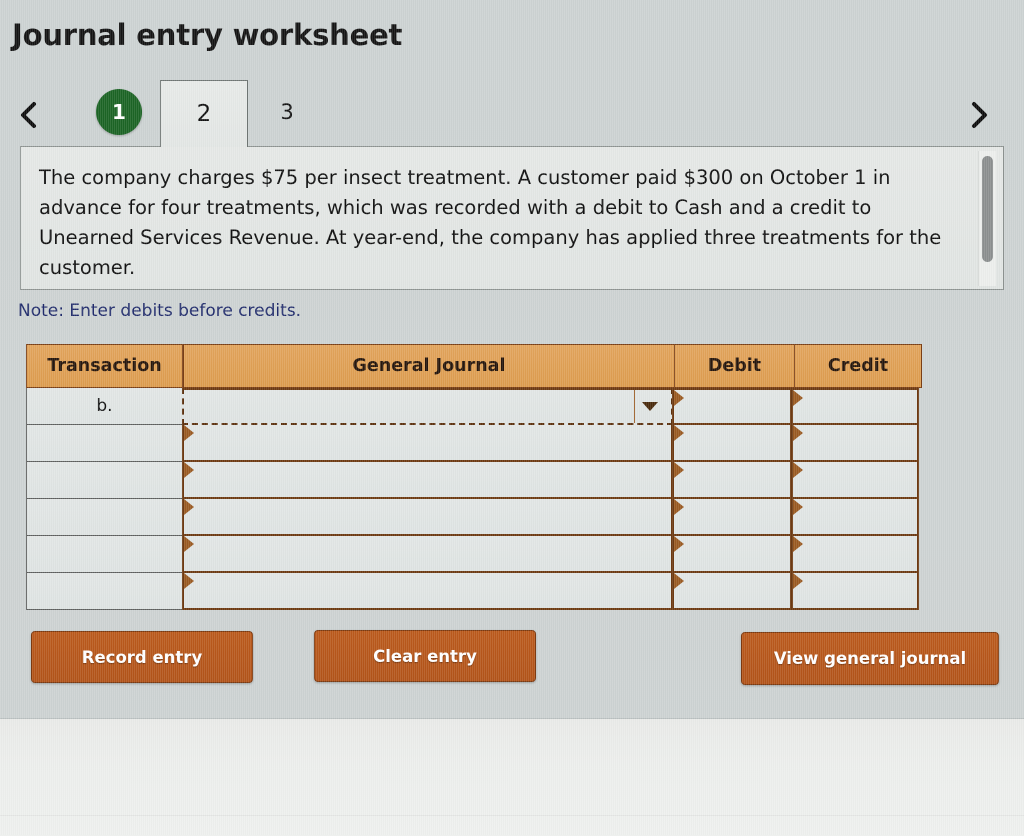 The width and height of the screenshot is (1024, 836). I want to click on description-scrollbar-thumb, so click(987, 209).